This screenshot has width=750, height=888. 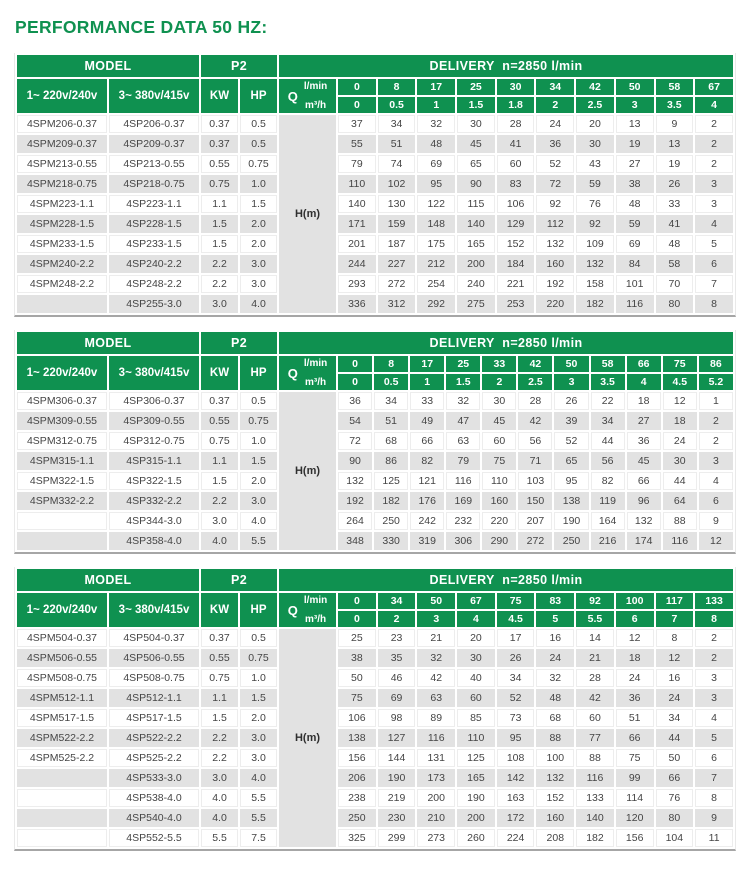 I want to click on head-value-cell: 227, so click(x=396, y=264).